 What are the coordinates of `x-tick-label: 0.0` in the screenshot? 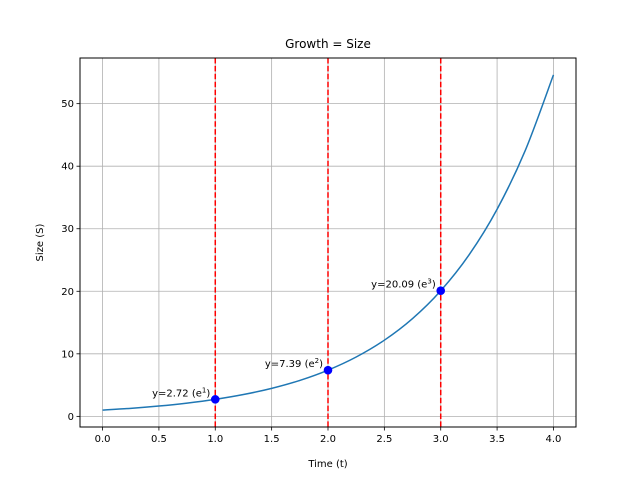 It's located at (103, 439).